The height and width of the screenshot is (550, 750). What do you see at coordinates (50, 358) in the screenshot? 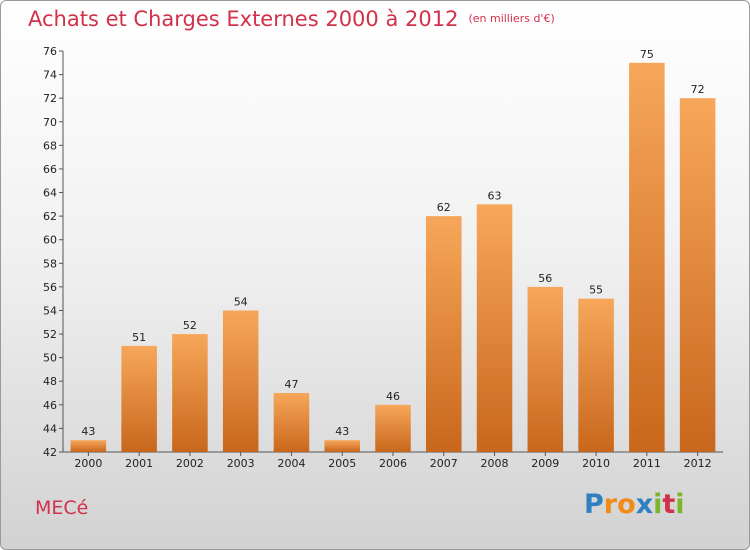
I see `y-tick-label: 50` at bounding box center [50, 358].